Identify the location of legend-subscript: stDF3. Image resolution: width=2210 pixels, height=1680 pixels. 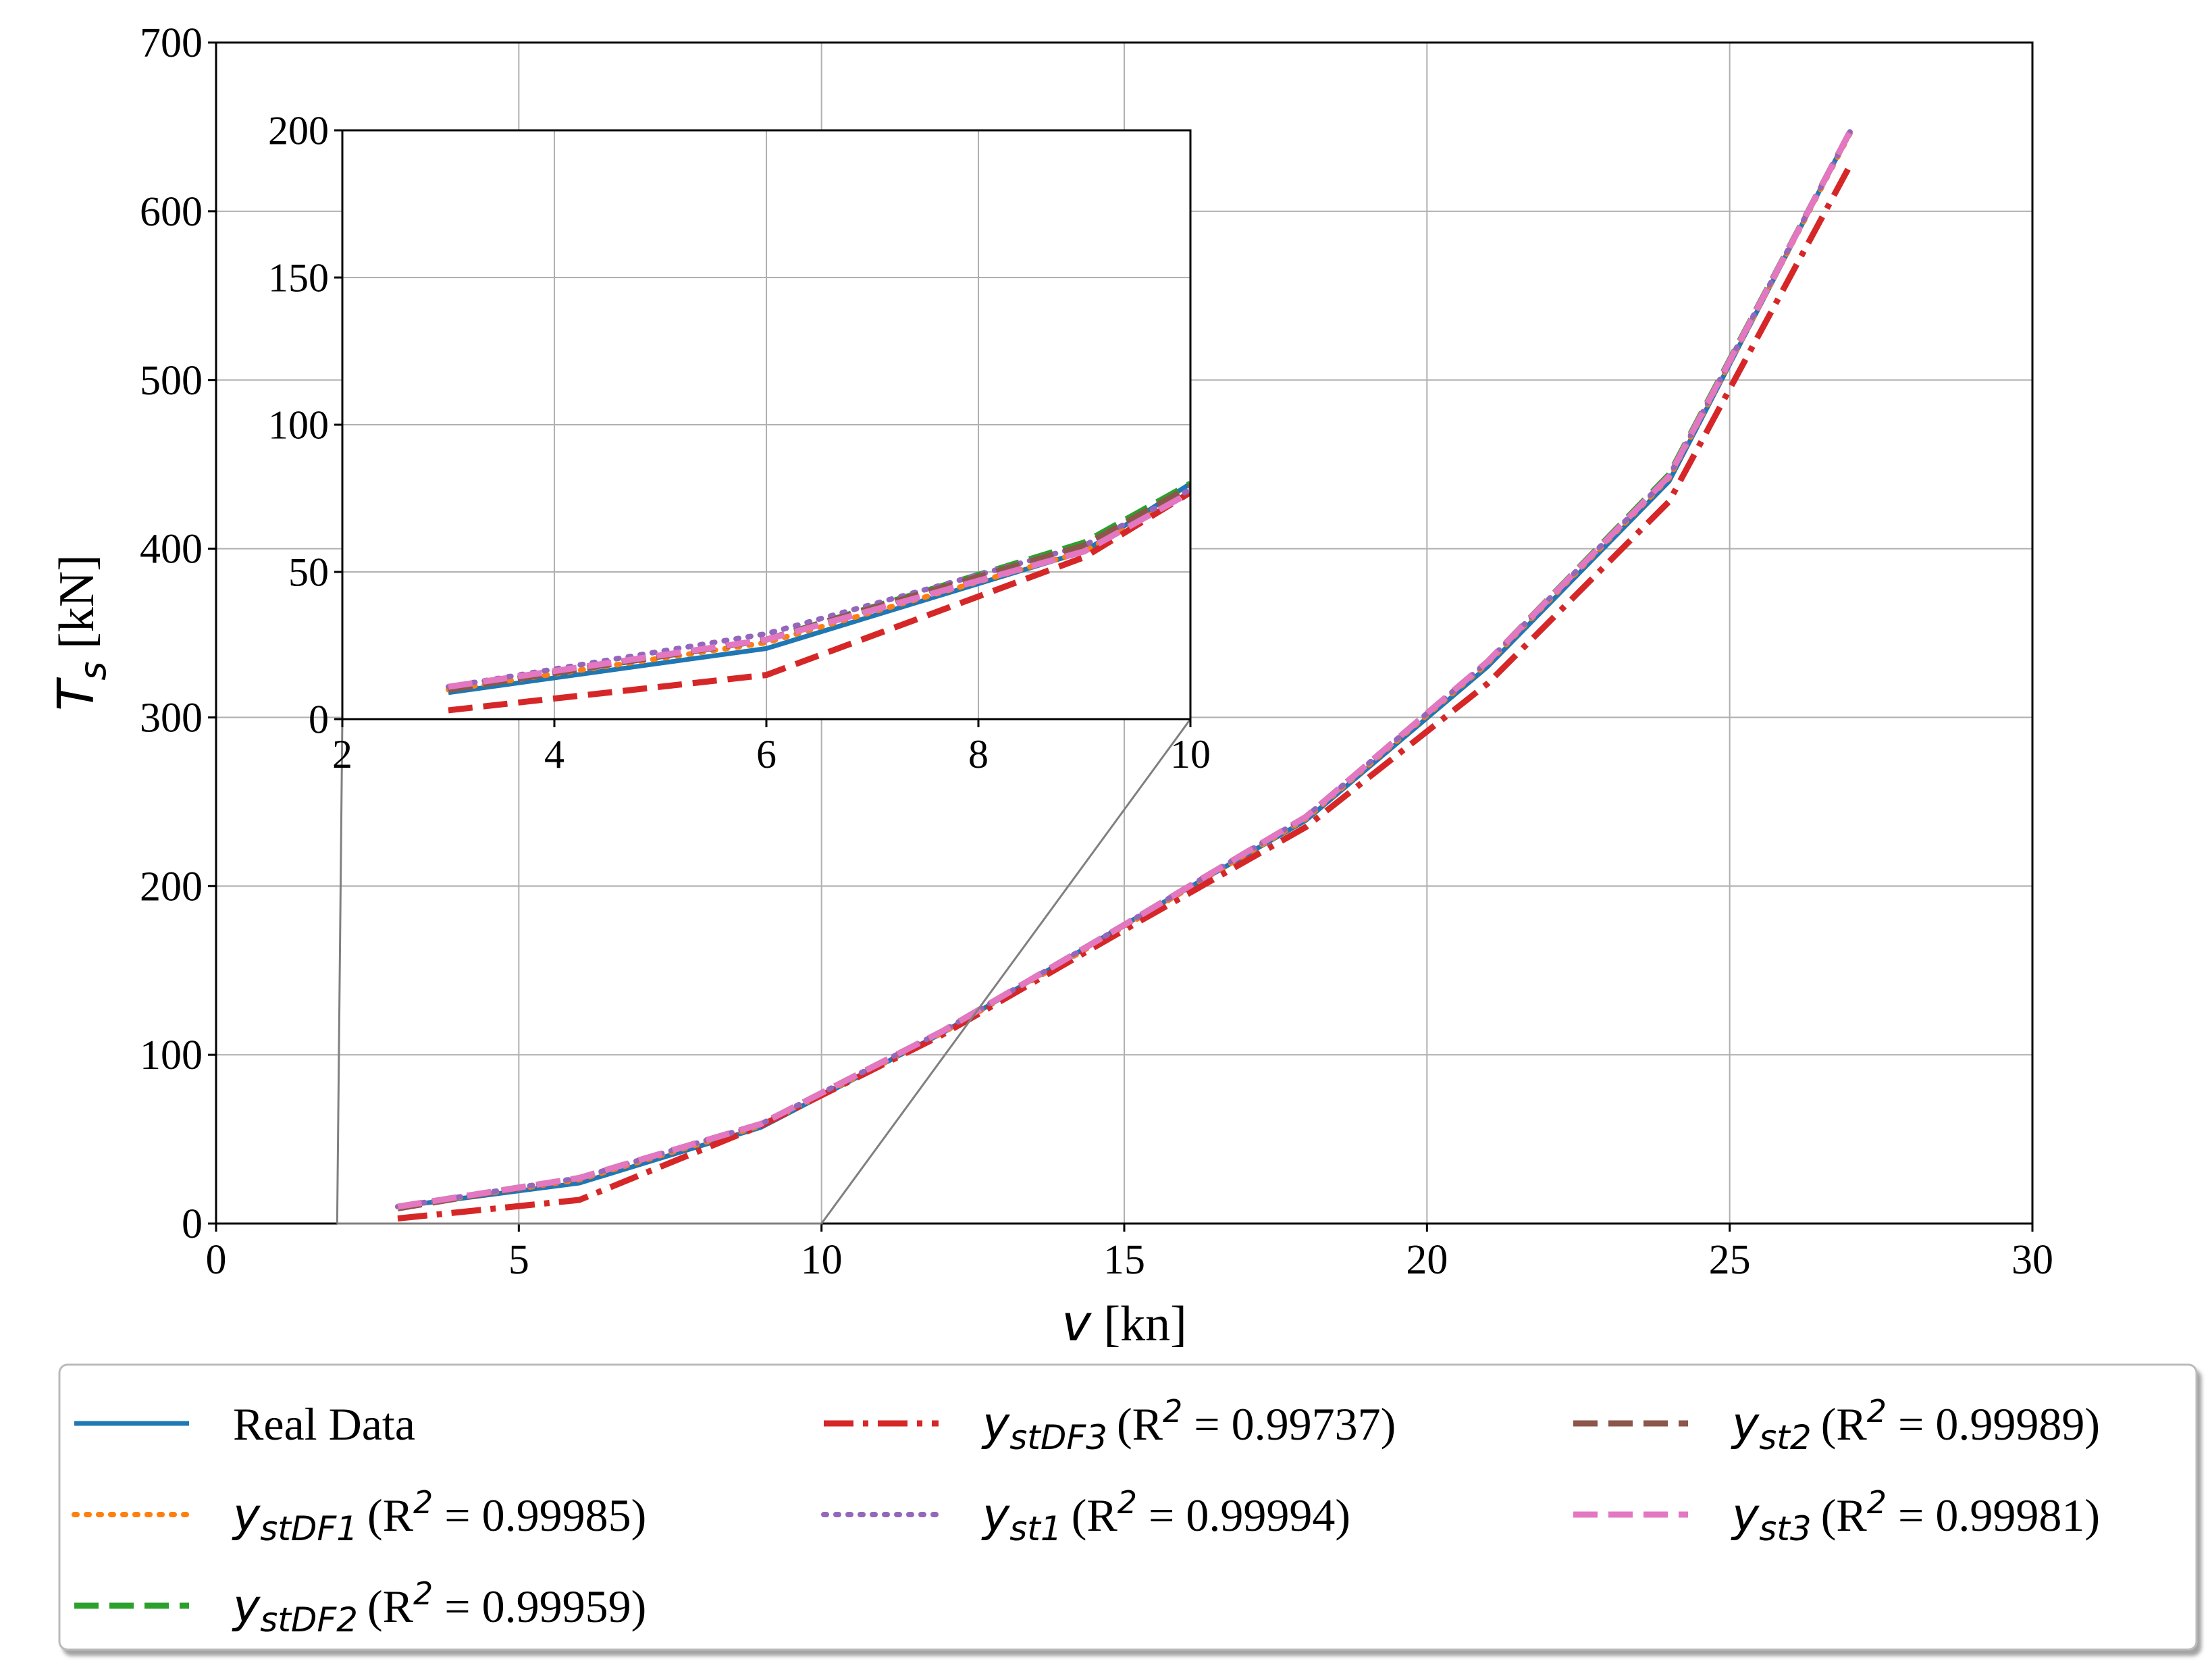
(1058, 1437).